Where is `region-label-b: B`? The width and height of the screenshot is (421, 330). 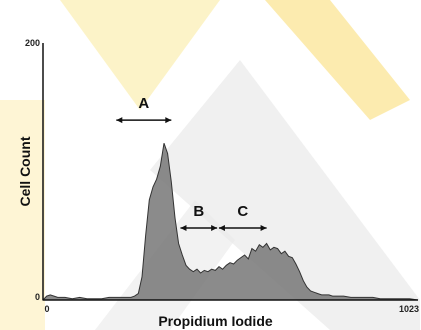
region-label-b: B is located at coordinates (198, 211).